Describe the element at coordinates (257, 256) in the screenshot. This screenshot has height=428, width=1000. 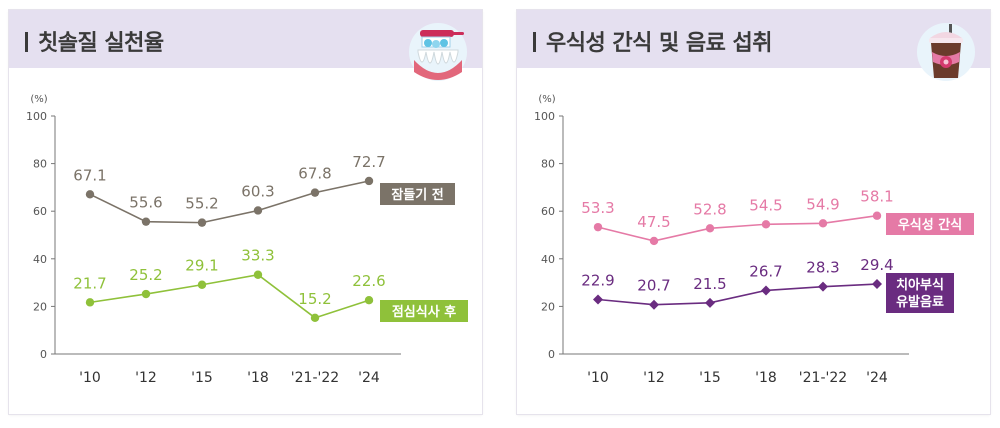
I see `data-label: 33.3` at that location.